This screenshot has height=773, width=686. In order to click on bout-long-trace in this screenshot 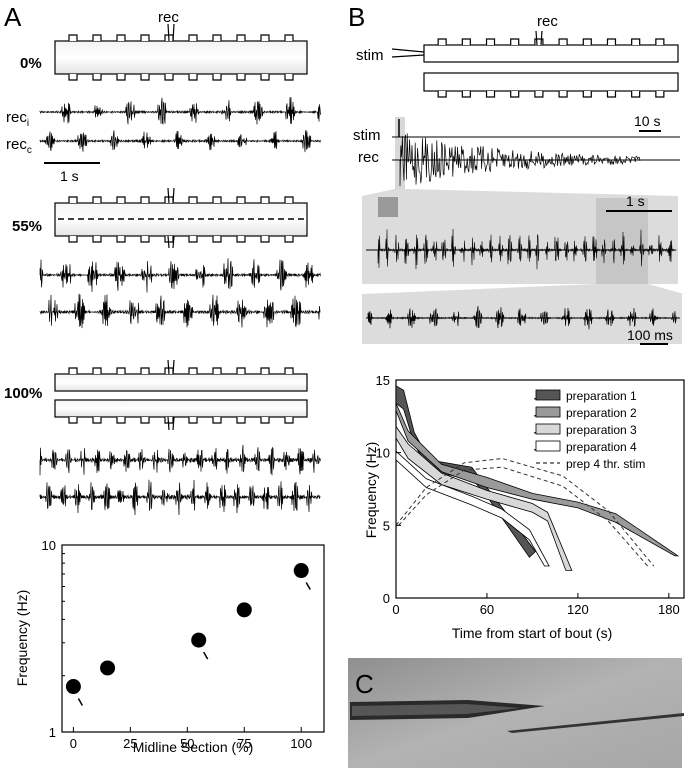, I will do `click(520, 160)`.